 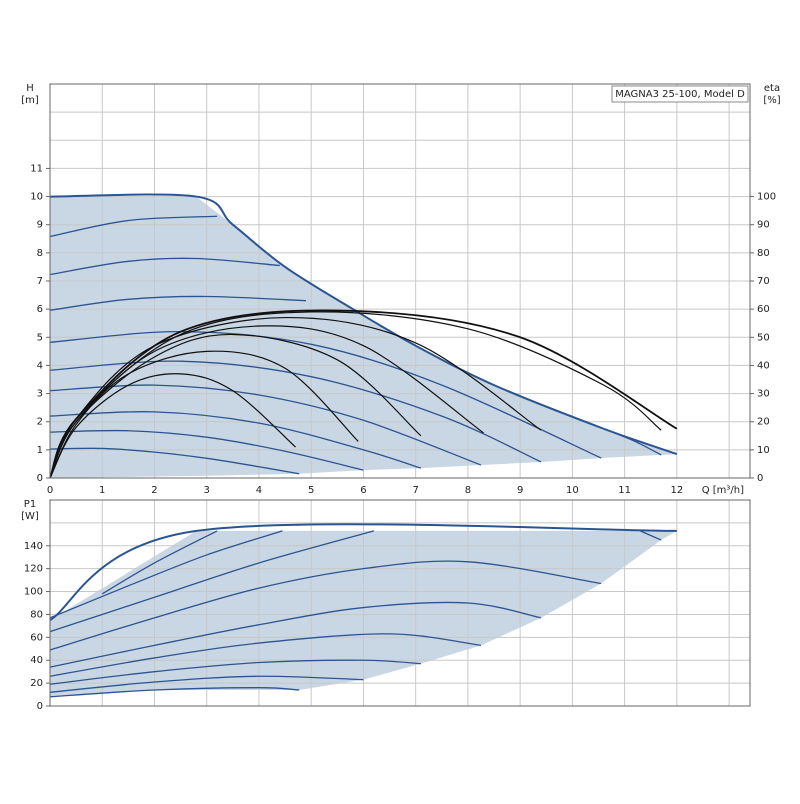 What do you see at coordinates (772, 88) in the screenshot?
I see `y2-axis-label: eta` at bounding box center [772, 88].